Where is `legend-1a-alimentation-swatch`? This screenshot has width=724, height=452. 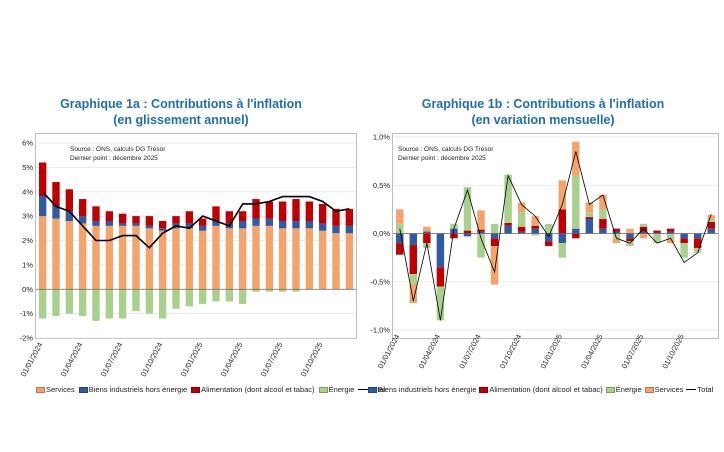
legend-1a-alimentation-swatch is located at coordinates (196, 389).